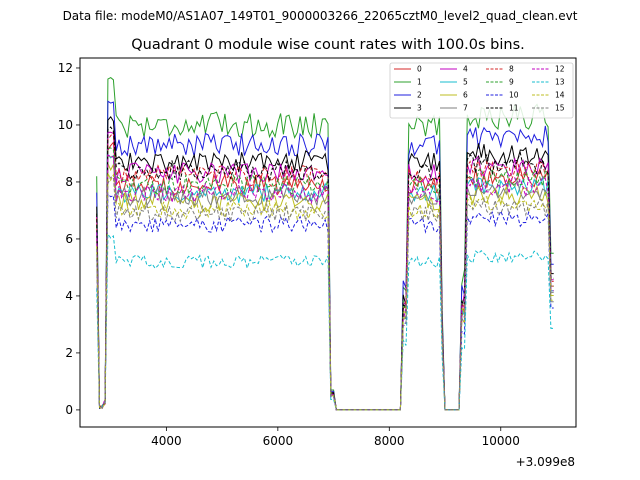  I want to click on legend-label-15: 15, so click(560, 108).